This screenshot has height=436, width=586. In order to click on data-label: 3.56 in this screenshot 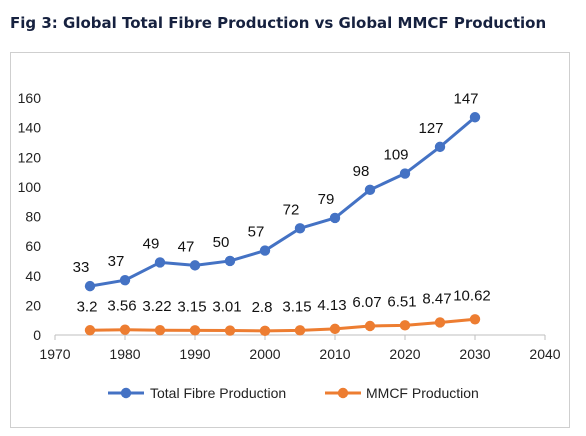, I will do `click(121, 306)`.